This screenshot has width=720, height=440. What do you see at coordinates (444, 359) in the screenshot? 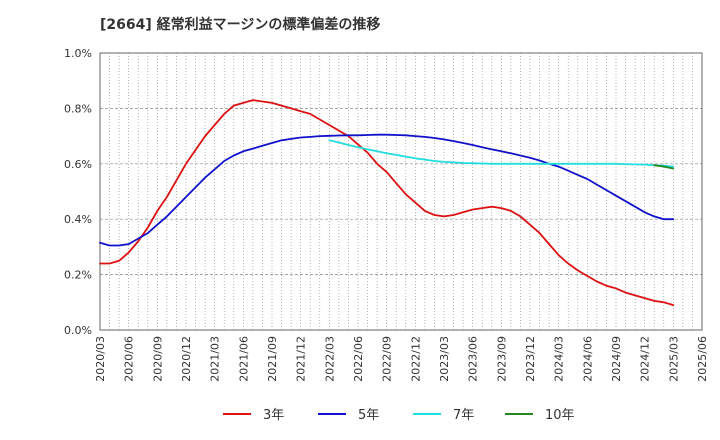
I see `x-tick-label: 2023/03` at bounding box center [444, 359].